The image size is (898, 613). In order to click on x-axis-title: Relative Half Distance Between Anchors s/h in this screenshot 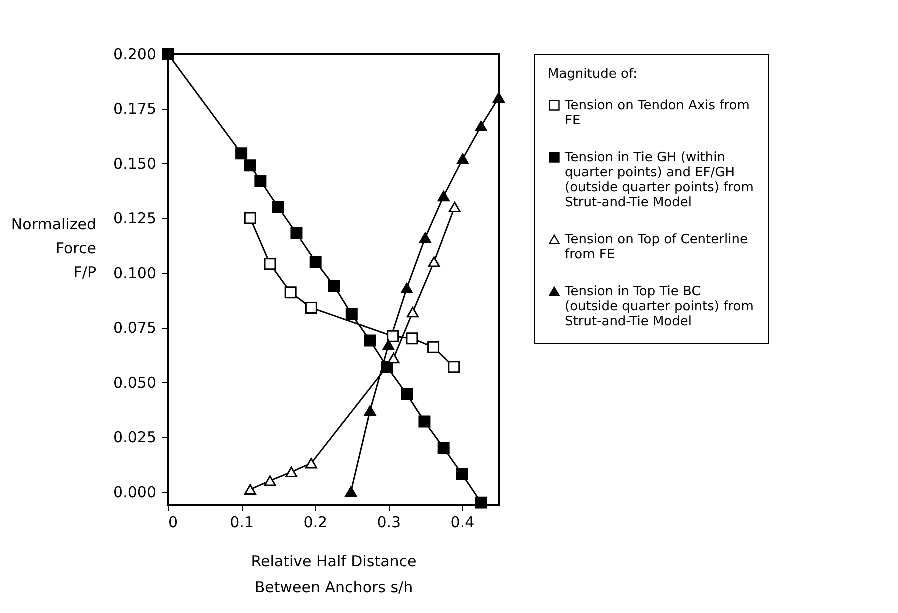, I will do `click(334, 574)`.